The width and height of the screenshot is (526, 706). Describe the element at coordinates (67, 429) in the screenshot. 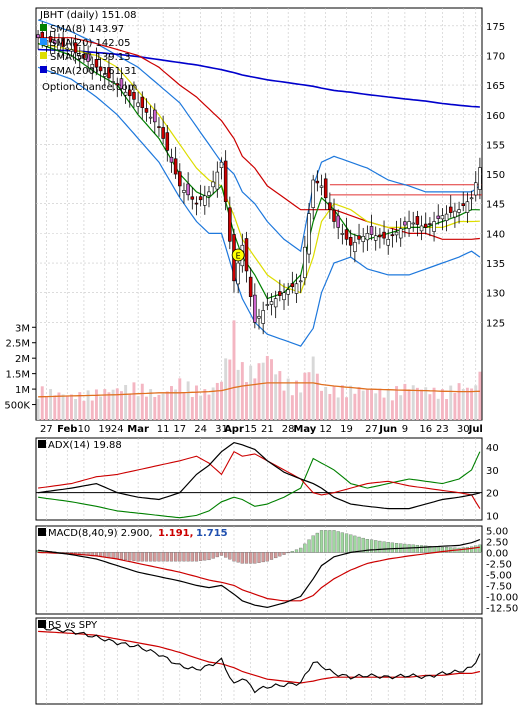

I see `x-tick-label: Feb` at that location.